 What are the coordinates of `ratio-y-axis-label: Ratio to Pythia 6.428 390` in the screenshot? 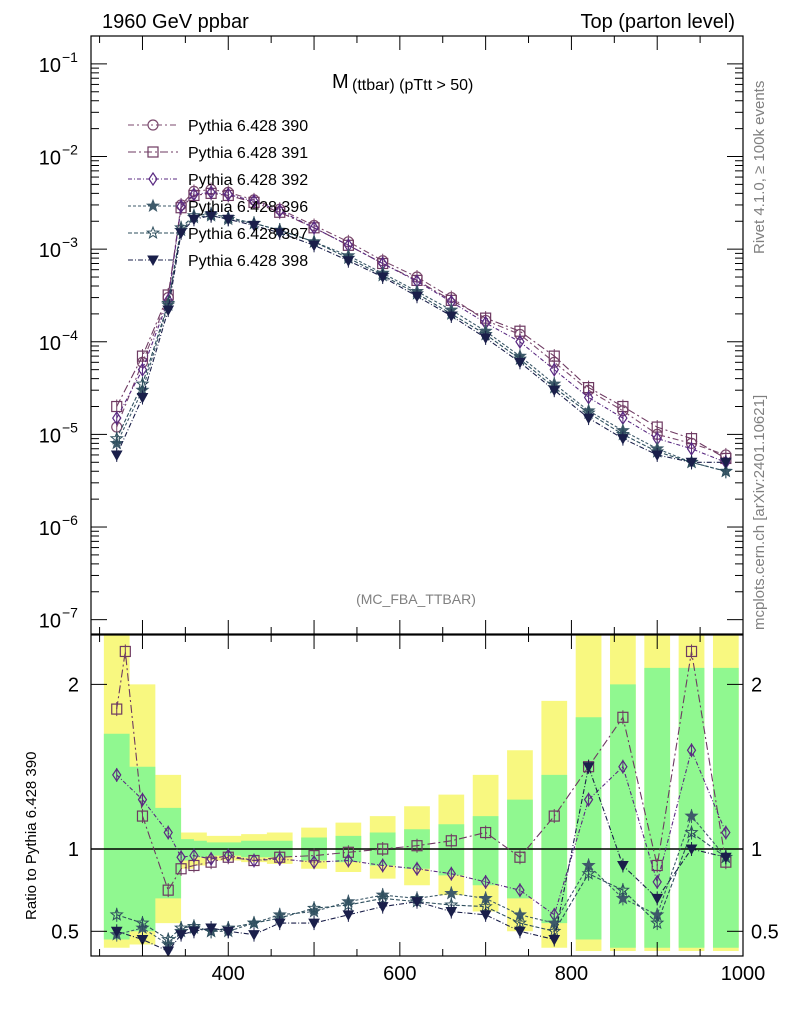 It's located at (31, 836).